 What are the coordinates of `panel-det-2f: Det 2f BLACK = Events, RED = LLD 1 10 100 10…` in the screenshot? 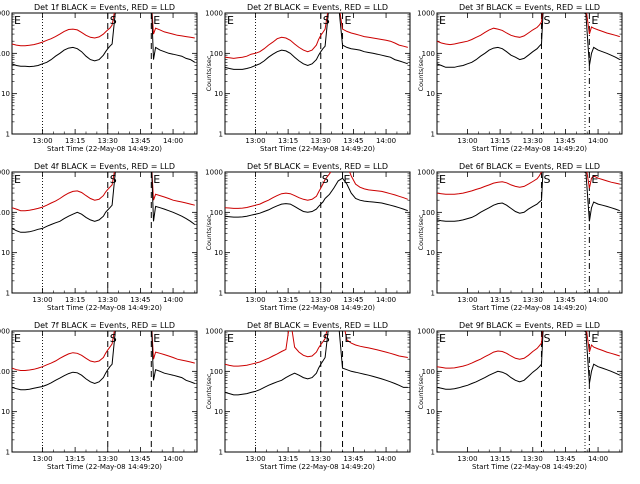 It's located at (308, 78).